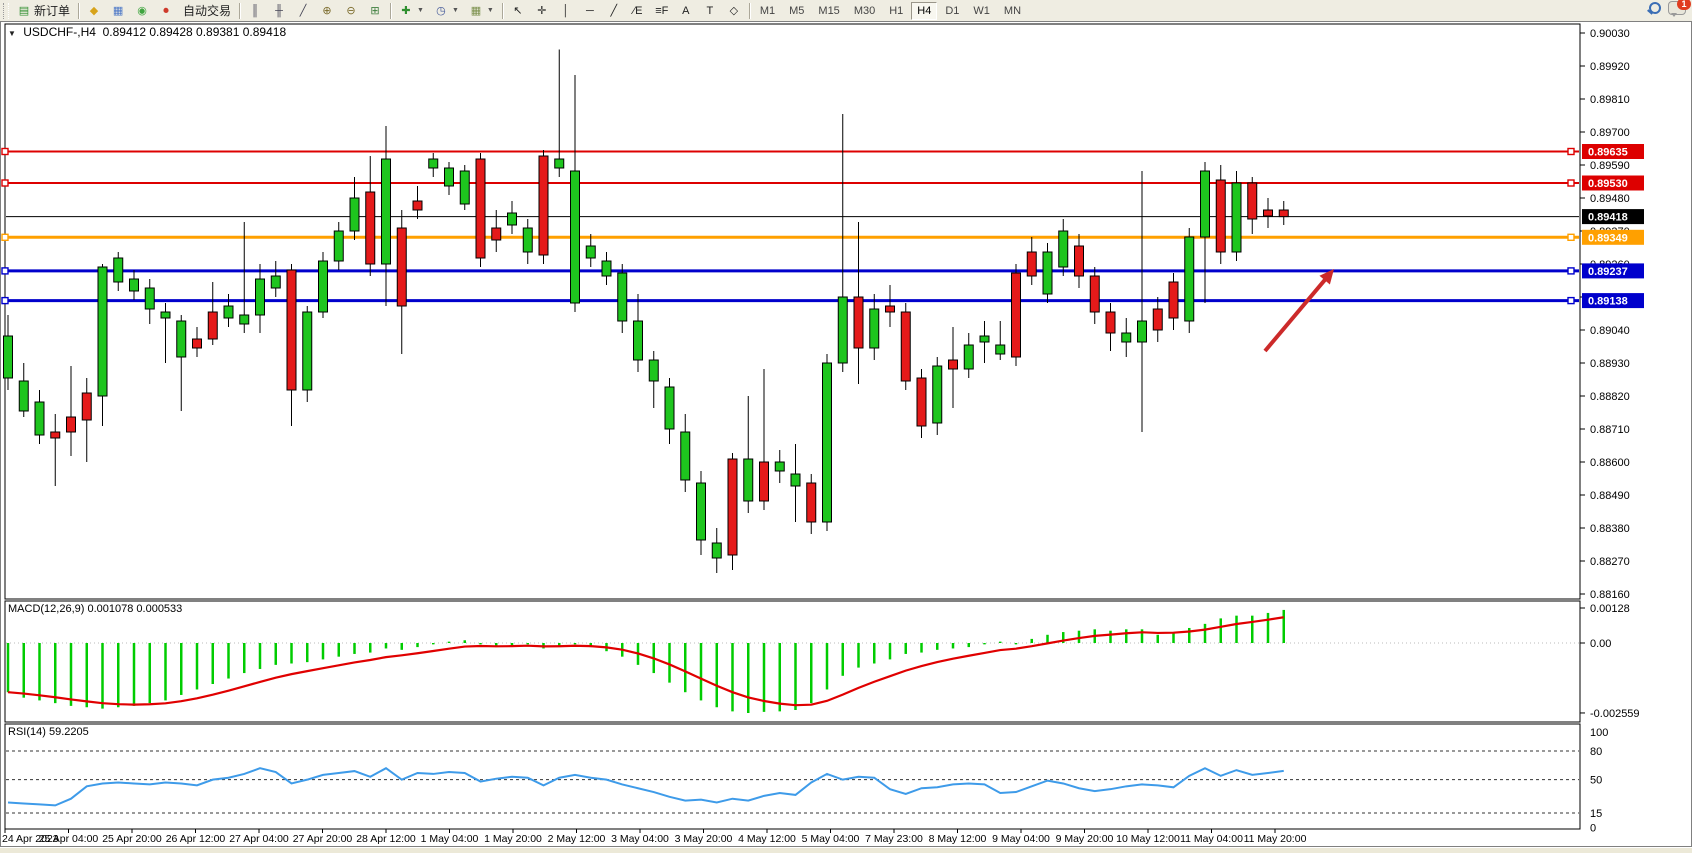  I want to click on timeframe-m5: M5, so click(797, 10).